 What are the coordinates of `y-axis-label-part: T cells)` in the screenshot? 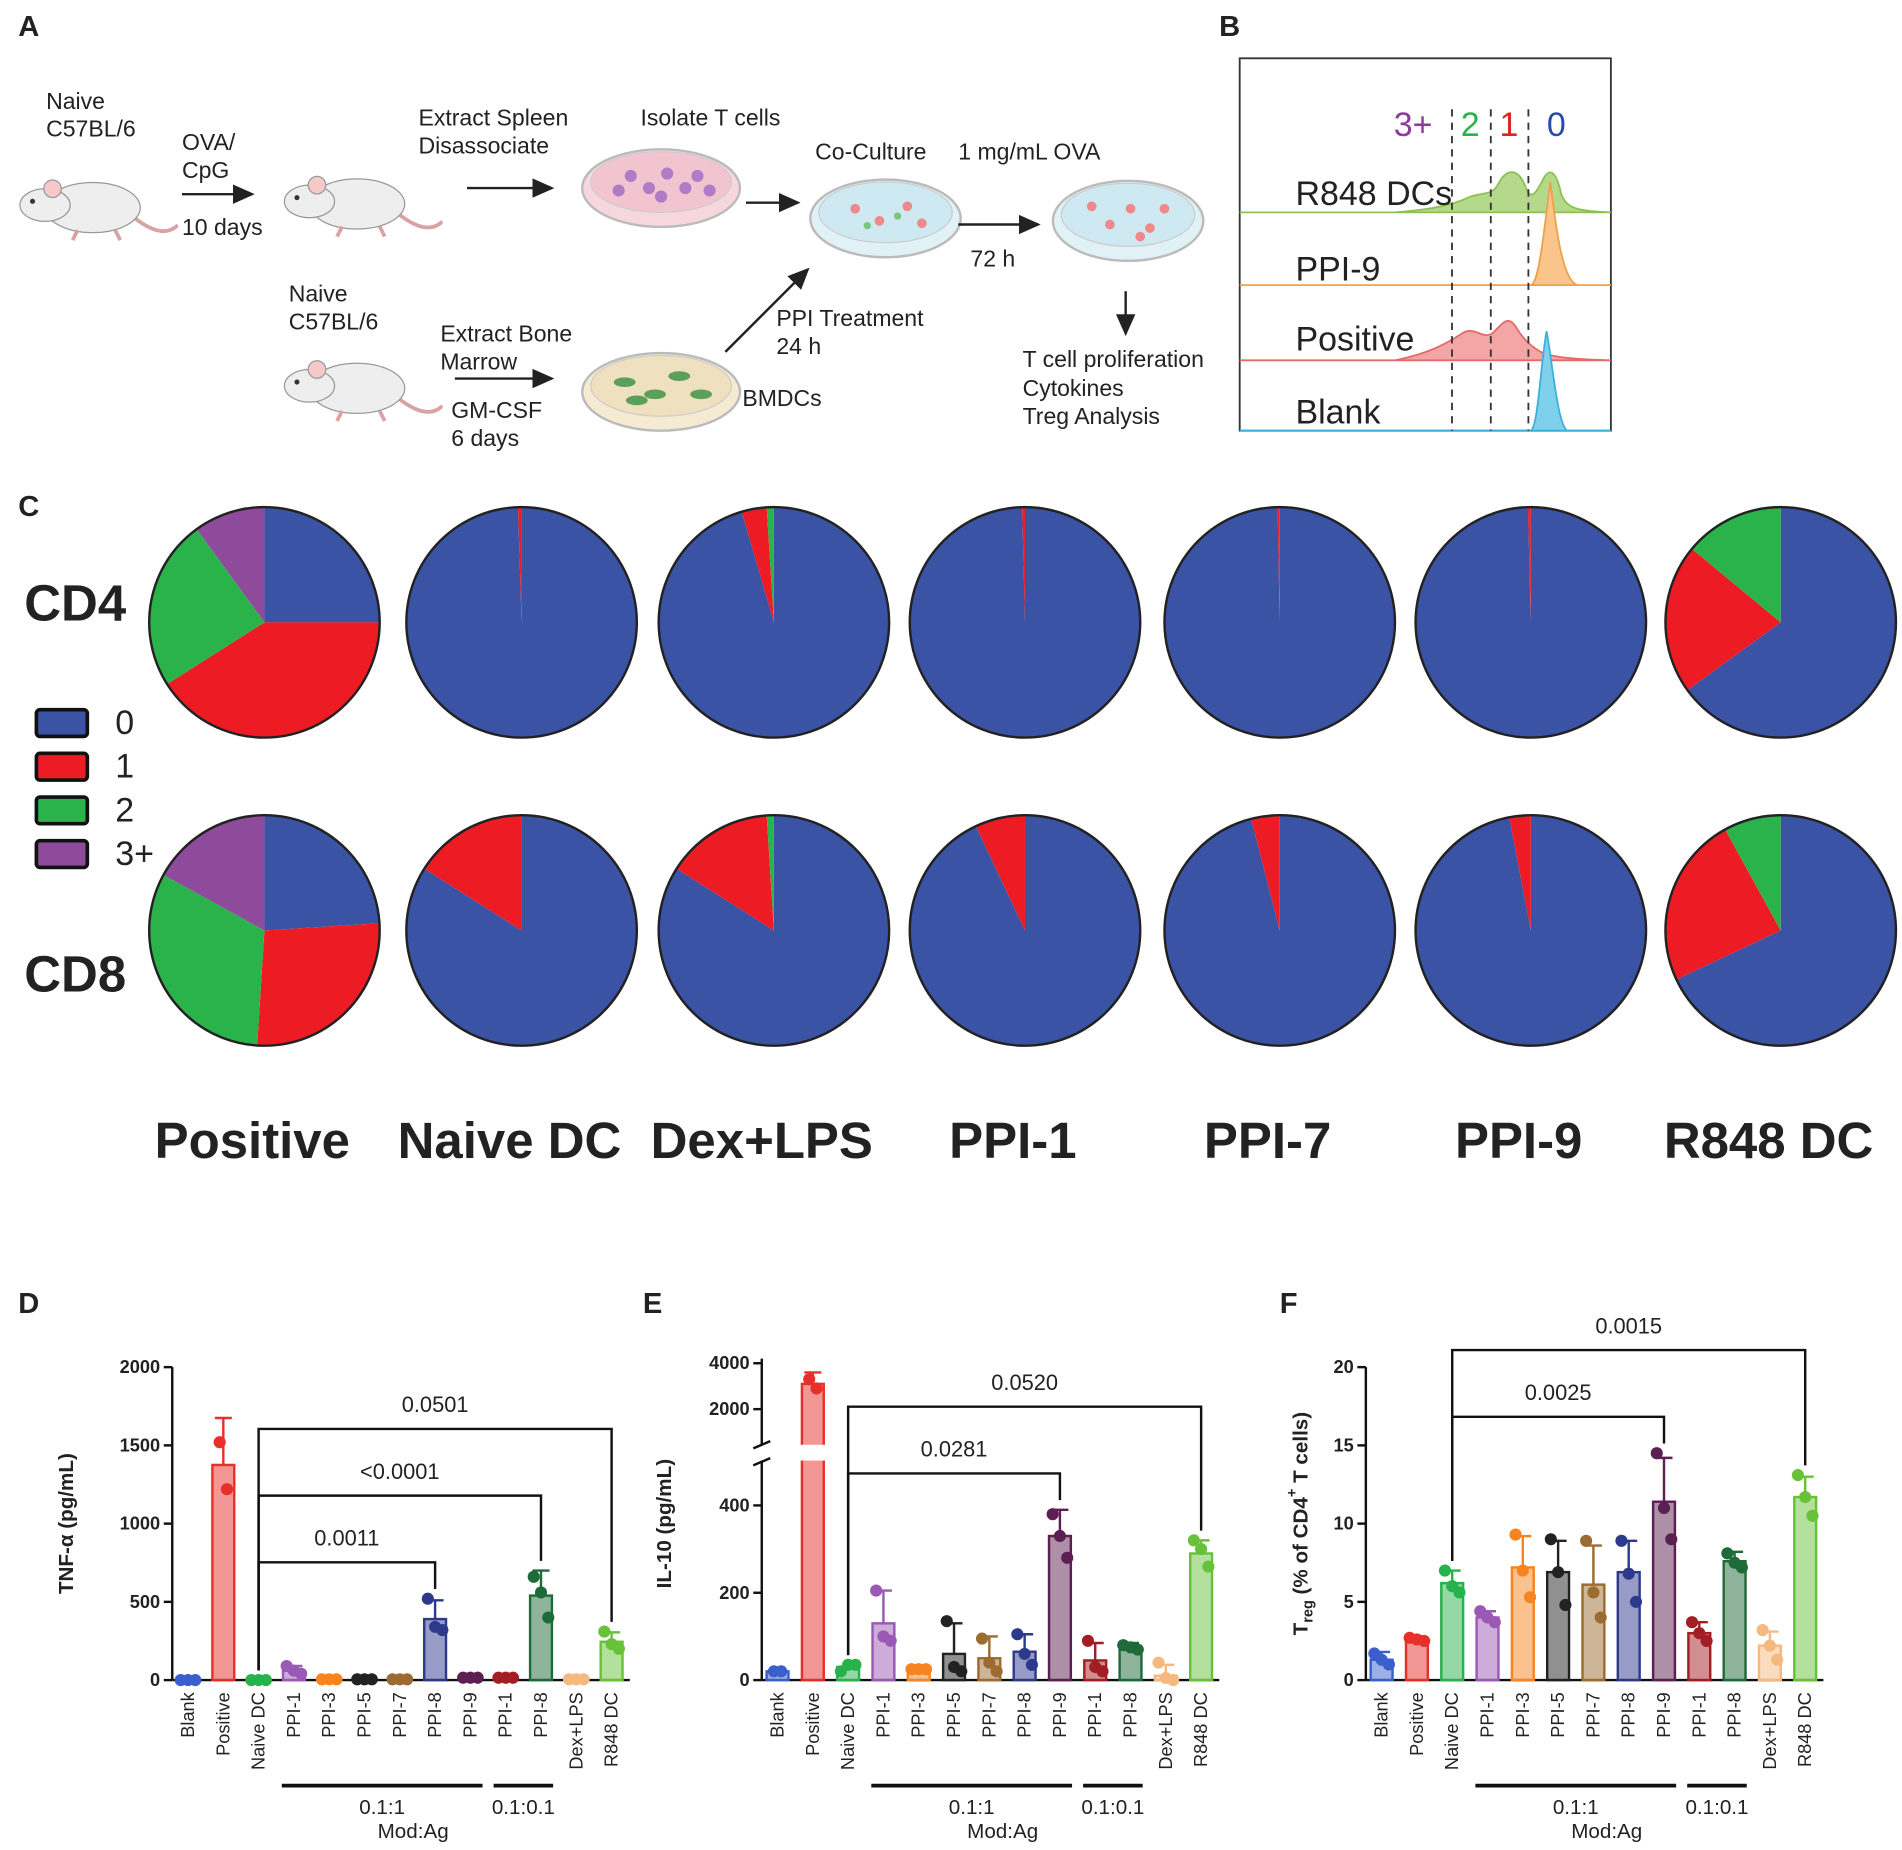 It's located at (1300, 1450).